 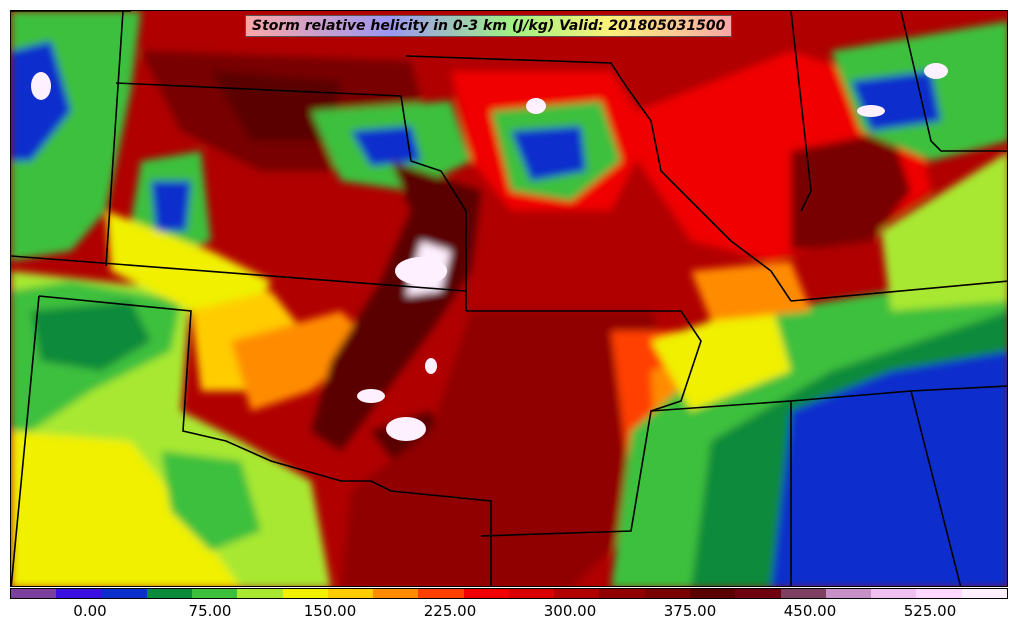 I want to click on colorbar, so click(x=509, y=593).